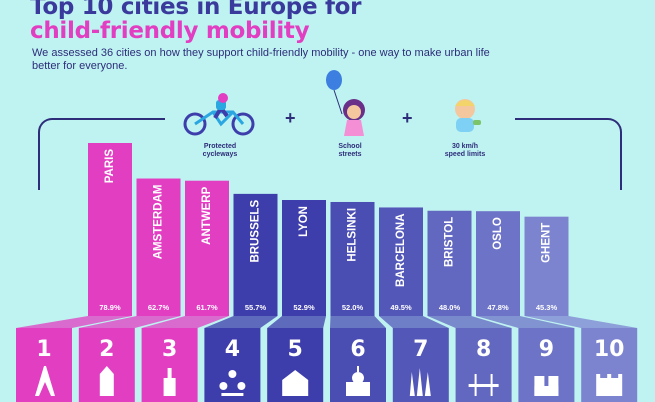 The image size is (655, 402). I want to click on eiffel-tower-icon, so click(45, 381).